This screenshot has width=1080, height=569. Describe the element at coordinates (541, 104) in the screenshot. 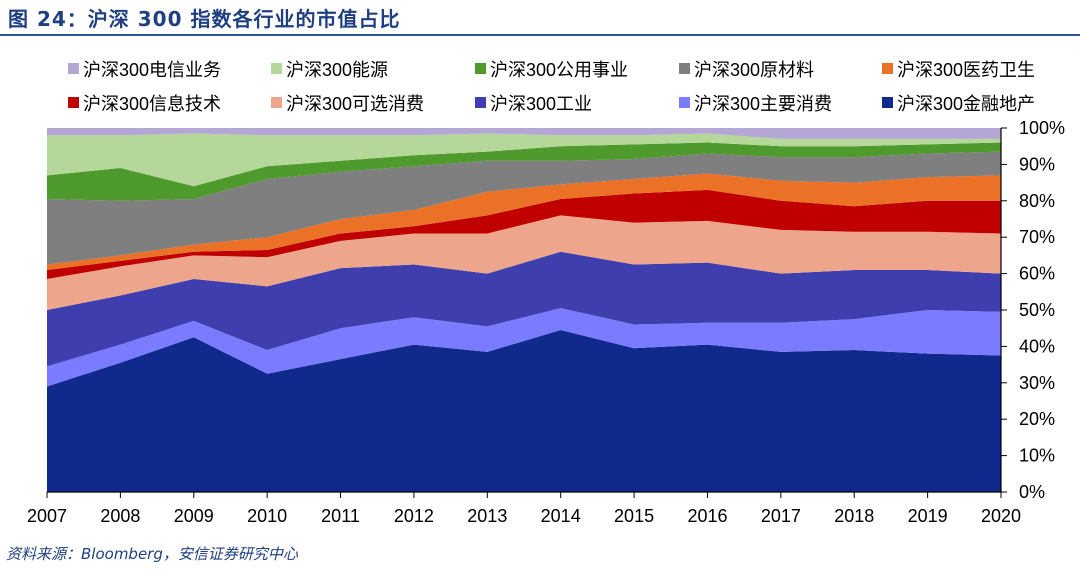

I see `legend-label: 沪深300工业` at that location.